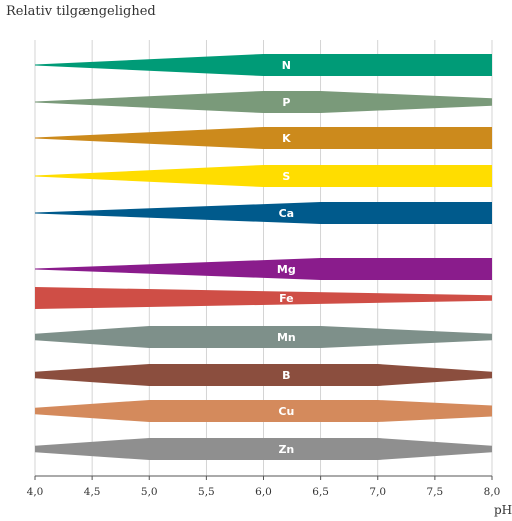 The image size is (512, 521). What do you see at coordinates (287, 213) in the screenshot?
I see `band-label-ca: Ca` at bounding box center [287, 213].